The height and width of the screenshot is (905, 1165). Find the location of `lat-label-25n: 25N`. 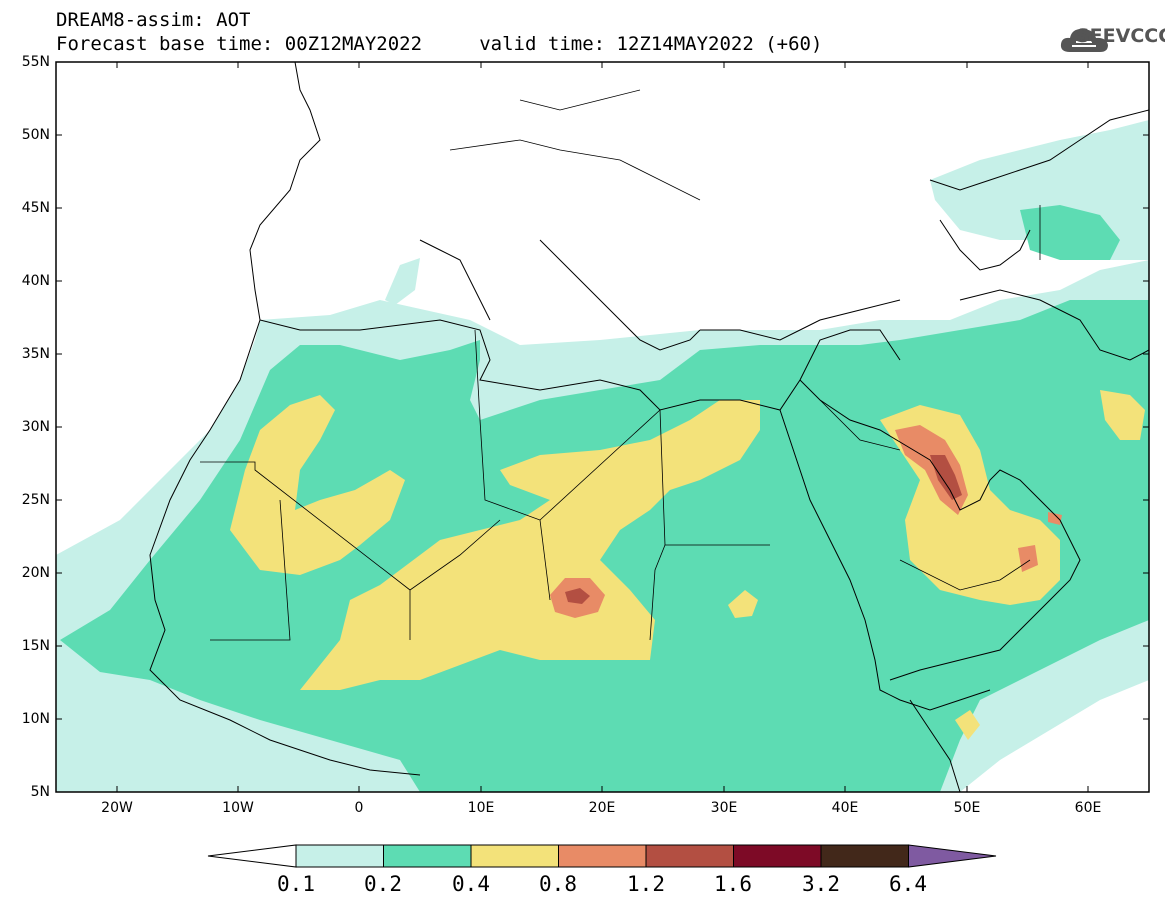

lat-label-25n: 25N is located at coordinates (35, 500).